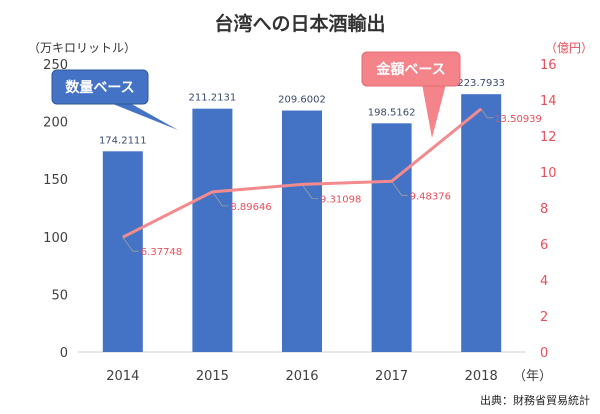 Image resolution: width=600 pixels, height=414 pixels. Describe the element at coordinates (59, 295) in the screenshot. I see `y-left-tick: 50` at that location.